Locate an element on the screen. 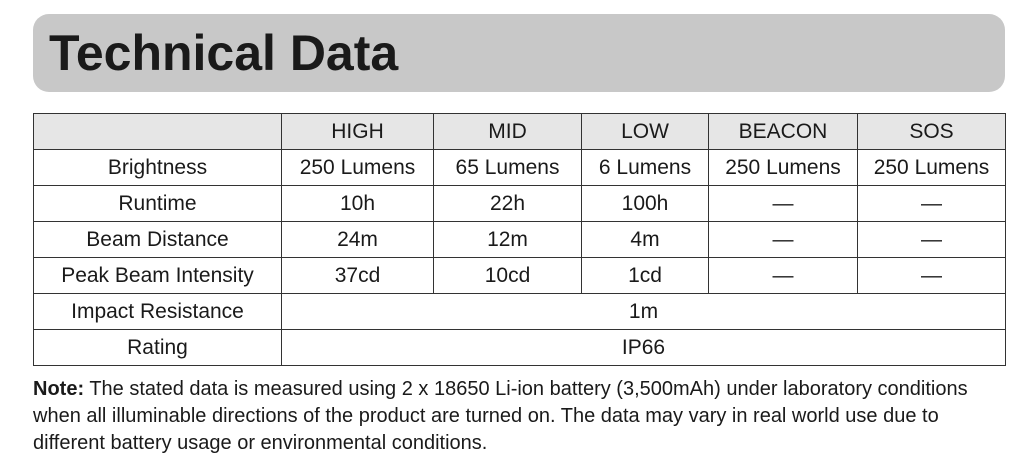 The image size is (1032, 466). table-row: Peak Beam Intensity 37cd 10cd 1cd — — is located at coordinates (519, 275).